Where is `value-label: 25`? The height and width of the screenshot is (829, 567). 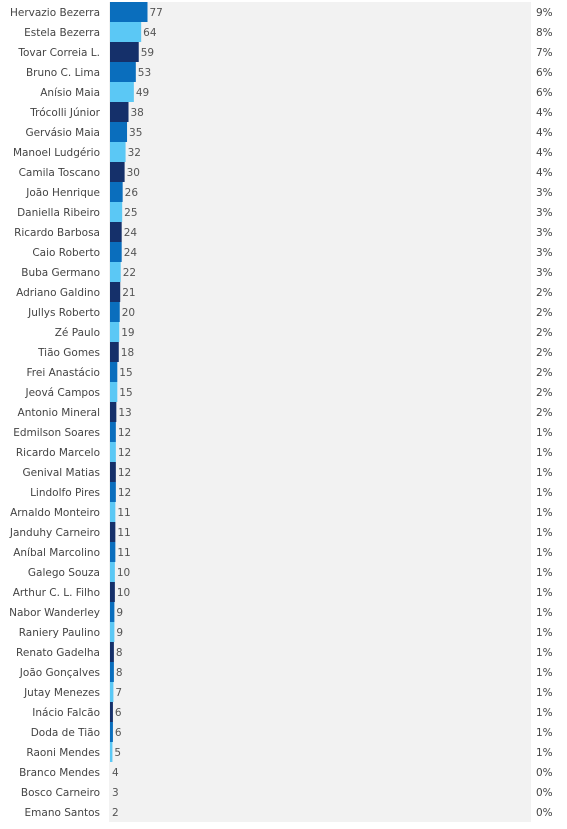 value-label: 25 is located at coordinates (130, 213).